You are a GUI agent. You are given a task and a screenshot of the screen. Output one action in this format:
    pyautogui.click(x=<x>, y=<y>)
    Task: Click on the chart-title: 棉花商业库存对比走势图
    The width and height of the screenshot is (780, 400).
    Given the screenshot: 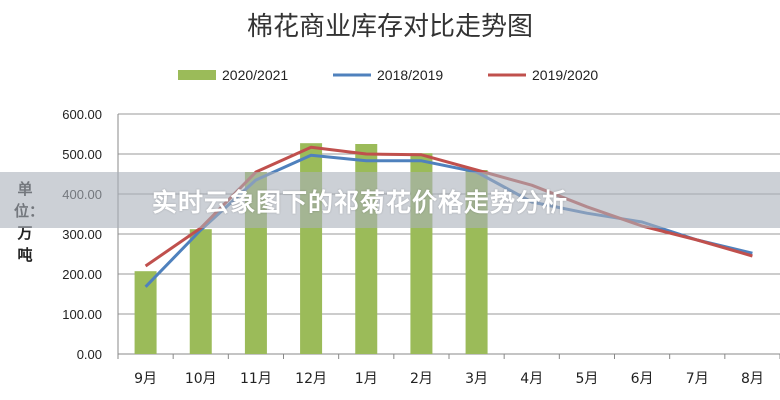 What is the action you would take?
    pyautogui.click(x=389, y=27)
    